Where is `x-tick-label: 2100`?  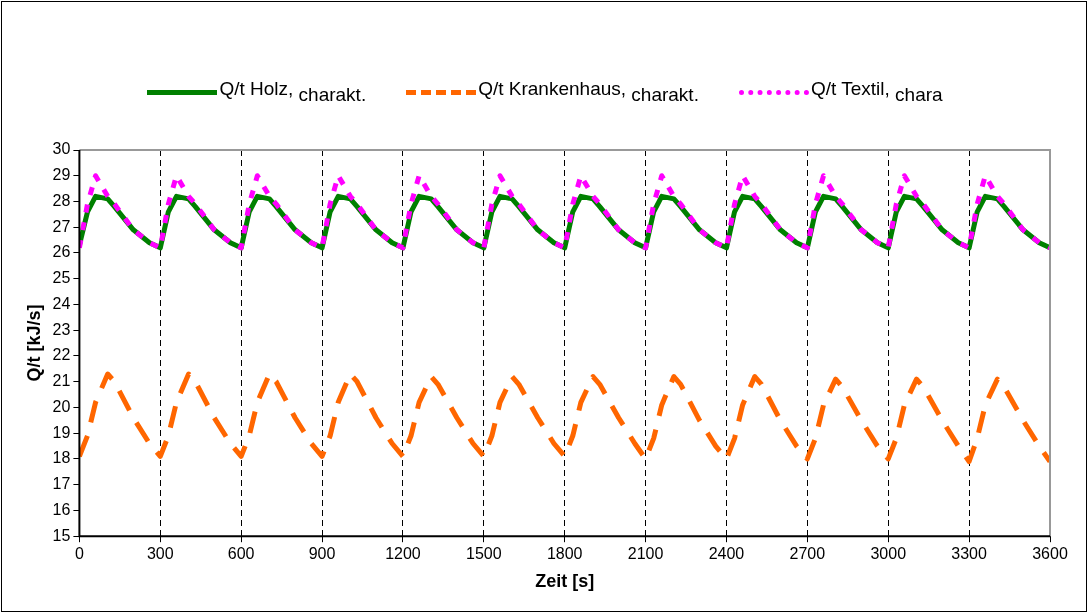 x-tick-label: 2100 is located at coordinates (645, 554).